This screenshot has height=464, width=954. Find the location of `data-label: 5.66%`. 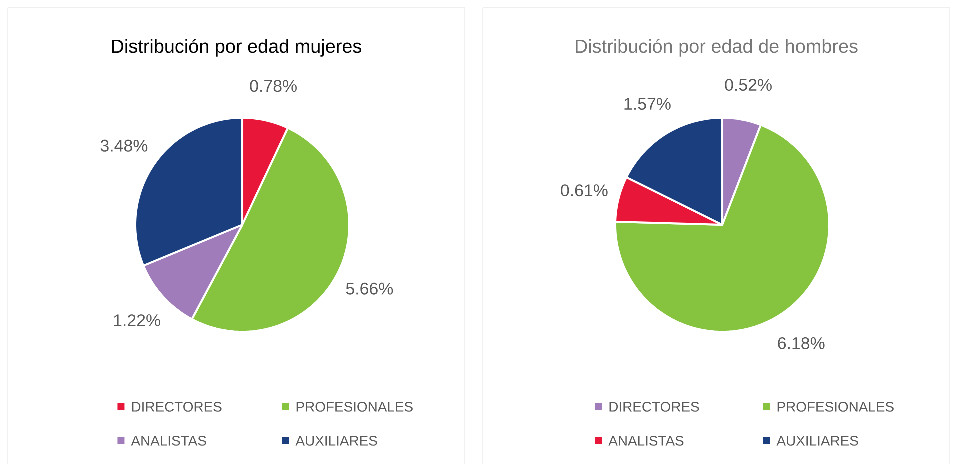

data-label: 5.66% is located at coordinates (370, 288).